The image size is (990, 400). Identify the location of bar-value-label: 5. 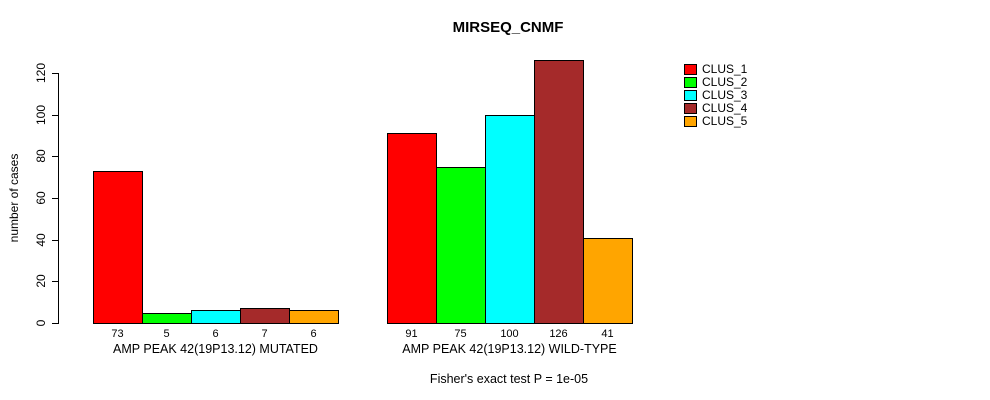
(166, 334).